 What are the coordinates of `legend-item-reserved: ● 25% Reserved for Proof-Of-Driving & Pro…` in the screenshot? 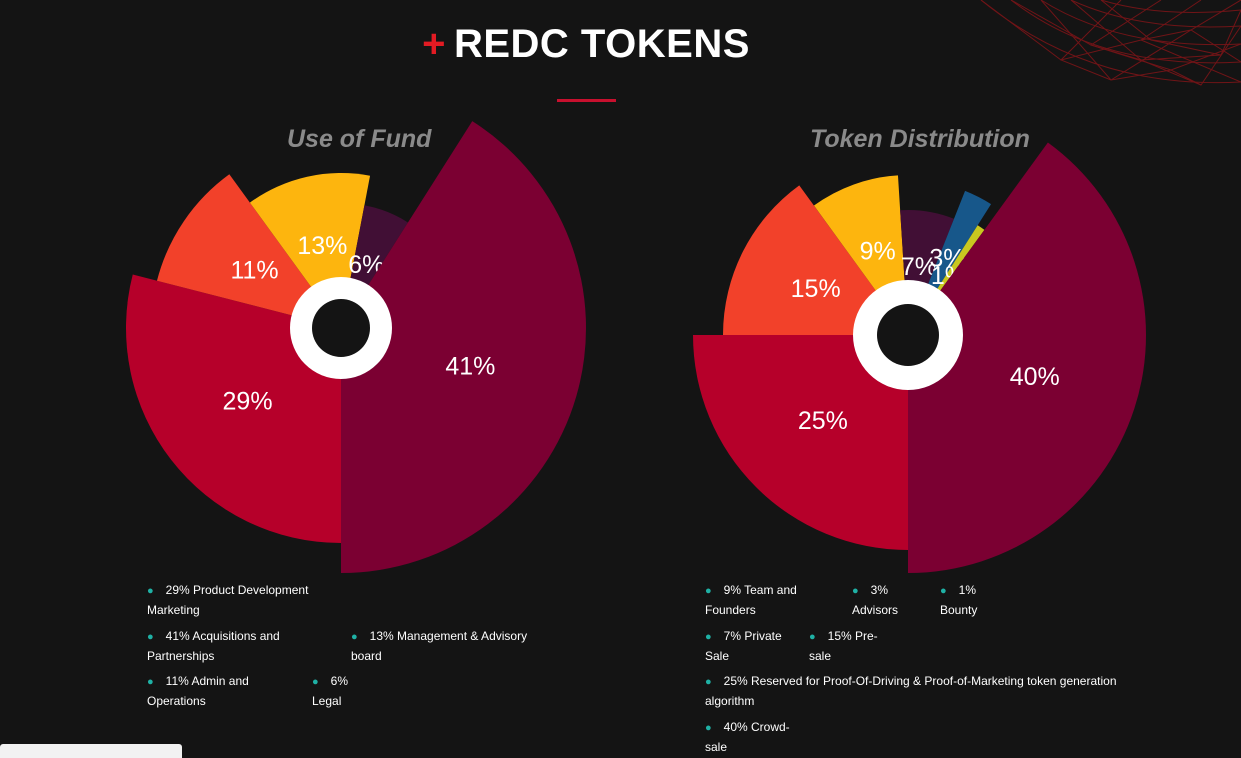 It's located at (911, 691).